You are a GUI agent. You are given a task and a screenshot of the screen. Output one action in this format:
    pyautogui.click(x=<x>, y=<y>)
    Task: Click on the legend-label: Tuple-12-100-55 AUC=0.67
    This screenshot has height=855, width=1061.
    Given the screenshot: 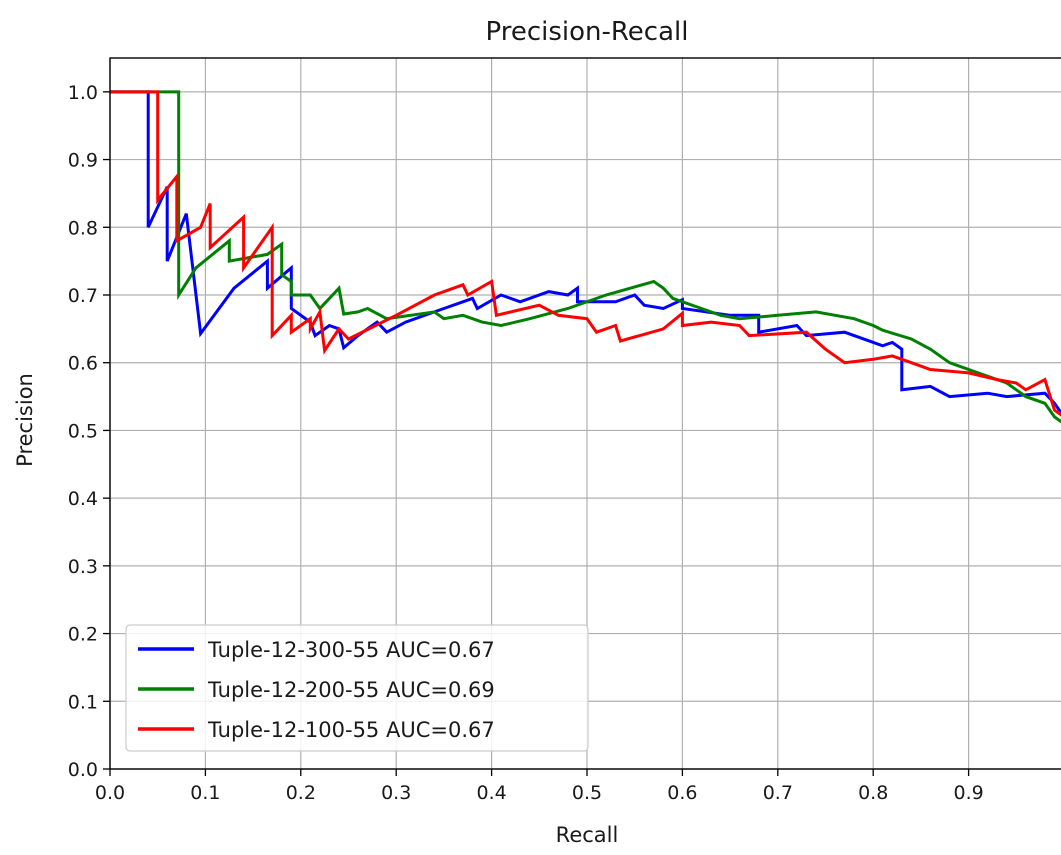 What is the action you would take?
    pyautogui.click(x=351, y=730)
    